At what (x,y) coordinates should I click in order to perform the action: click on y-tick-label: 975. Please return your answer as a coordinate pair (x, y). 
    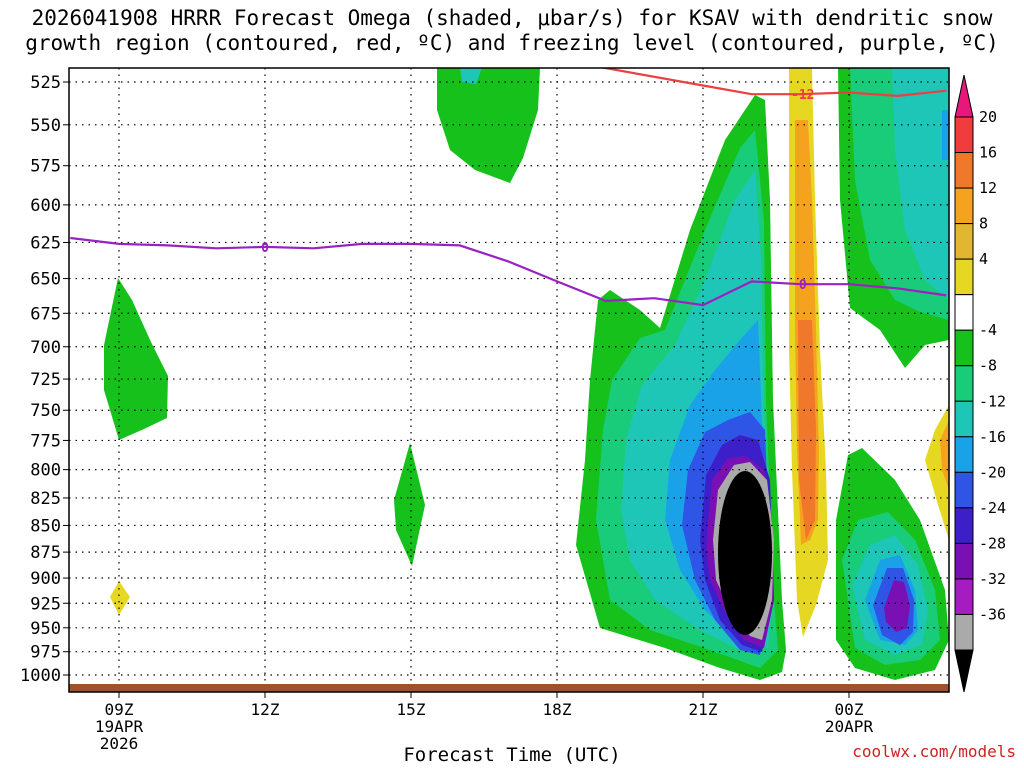
    Looking at the image, I should click on (45, 653).